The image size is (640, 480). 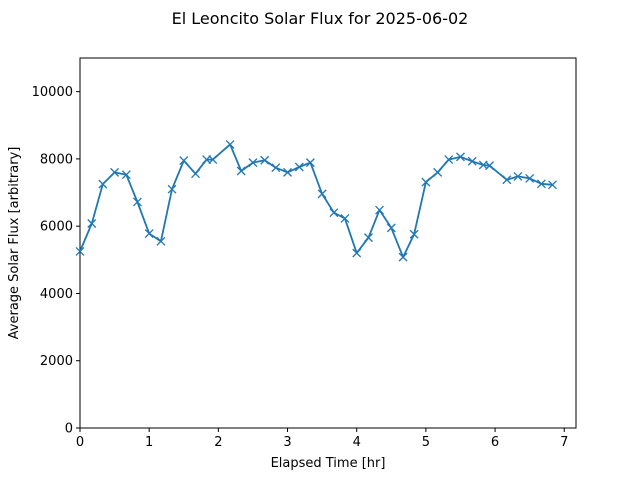 I want to click on y-axis-label: Average Solar Flux [arbitrary], so click(x=14, y=243).